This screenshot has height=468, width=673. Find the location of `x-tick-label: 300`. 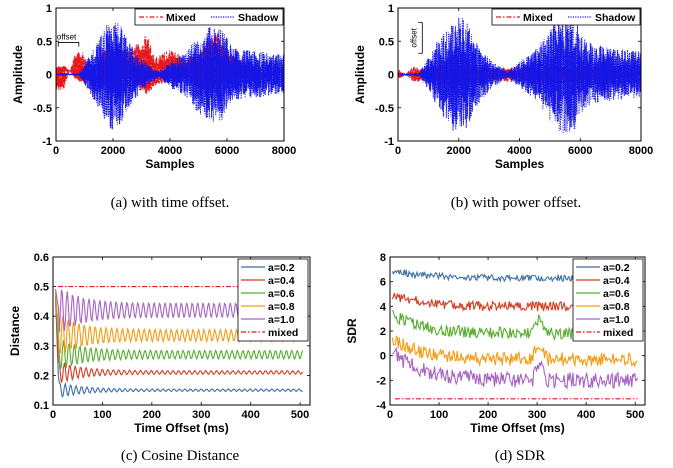

x-tick-label: 300 is located at coordinates (201, 415).